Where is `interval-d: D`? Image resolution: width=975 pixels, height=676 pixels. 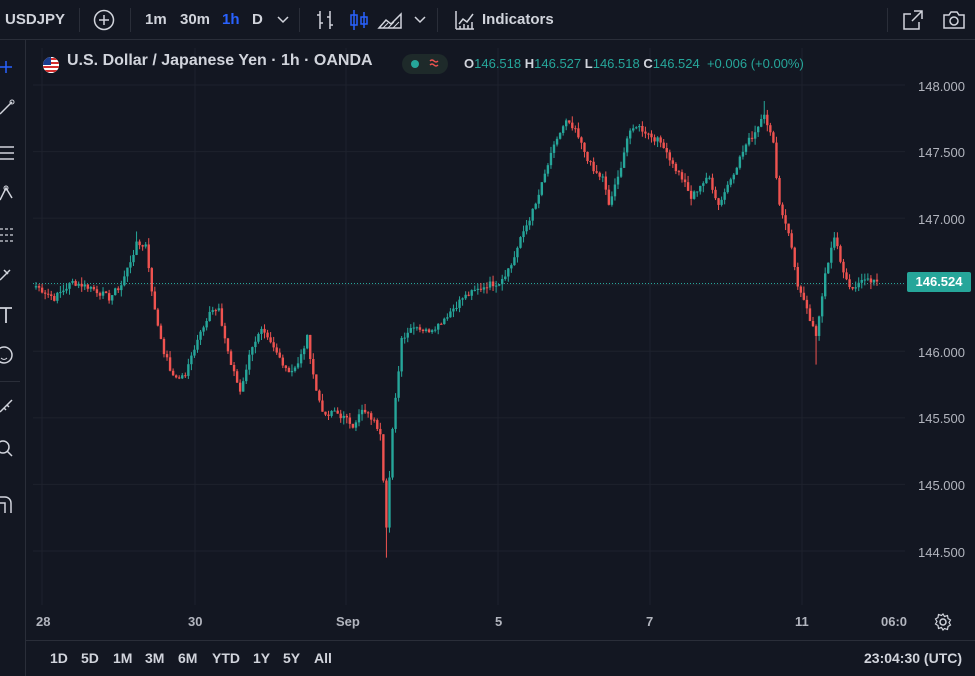
interval-d: D is located at coordinates (257, 19).